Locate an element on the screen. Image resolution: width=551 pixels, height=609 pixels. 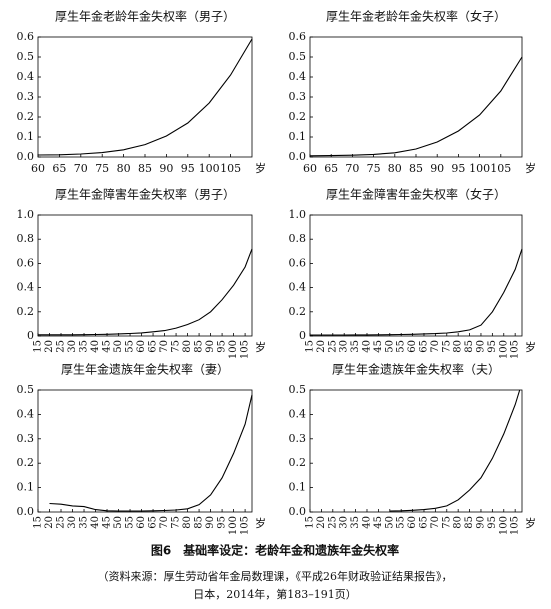
chart-title: 厚生年金老龄年金失权率（女子） is located at coordinates (416, 16).